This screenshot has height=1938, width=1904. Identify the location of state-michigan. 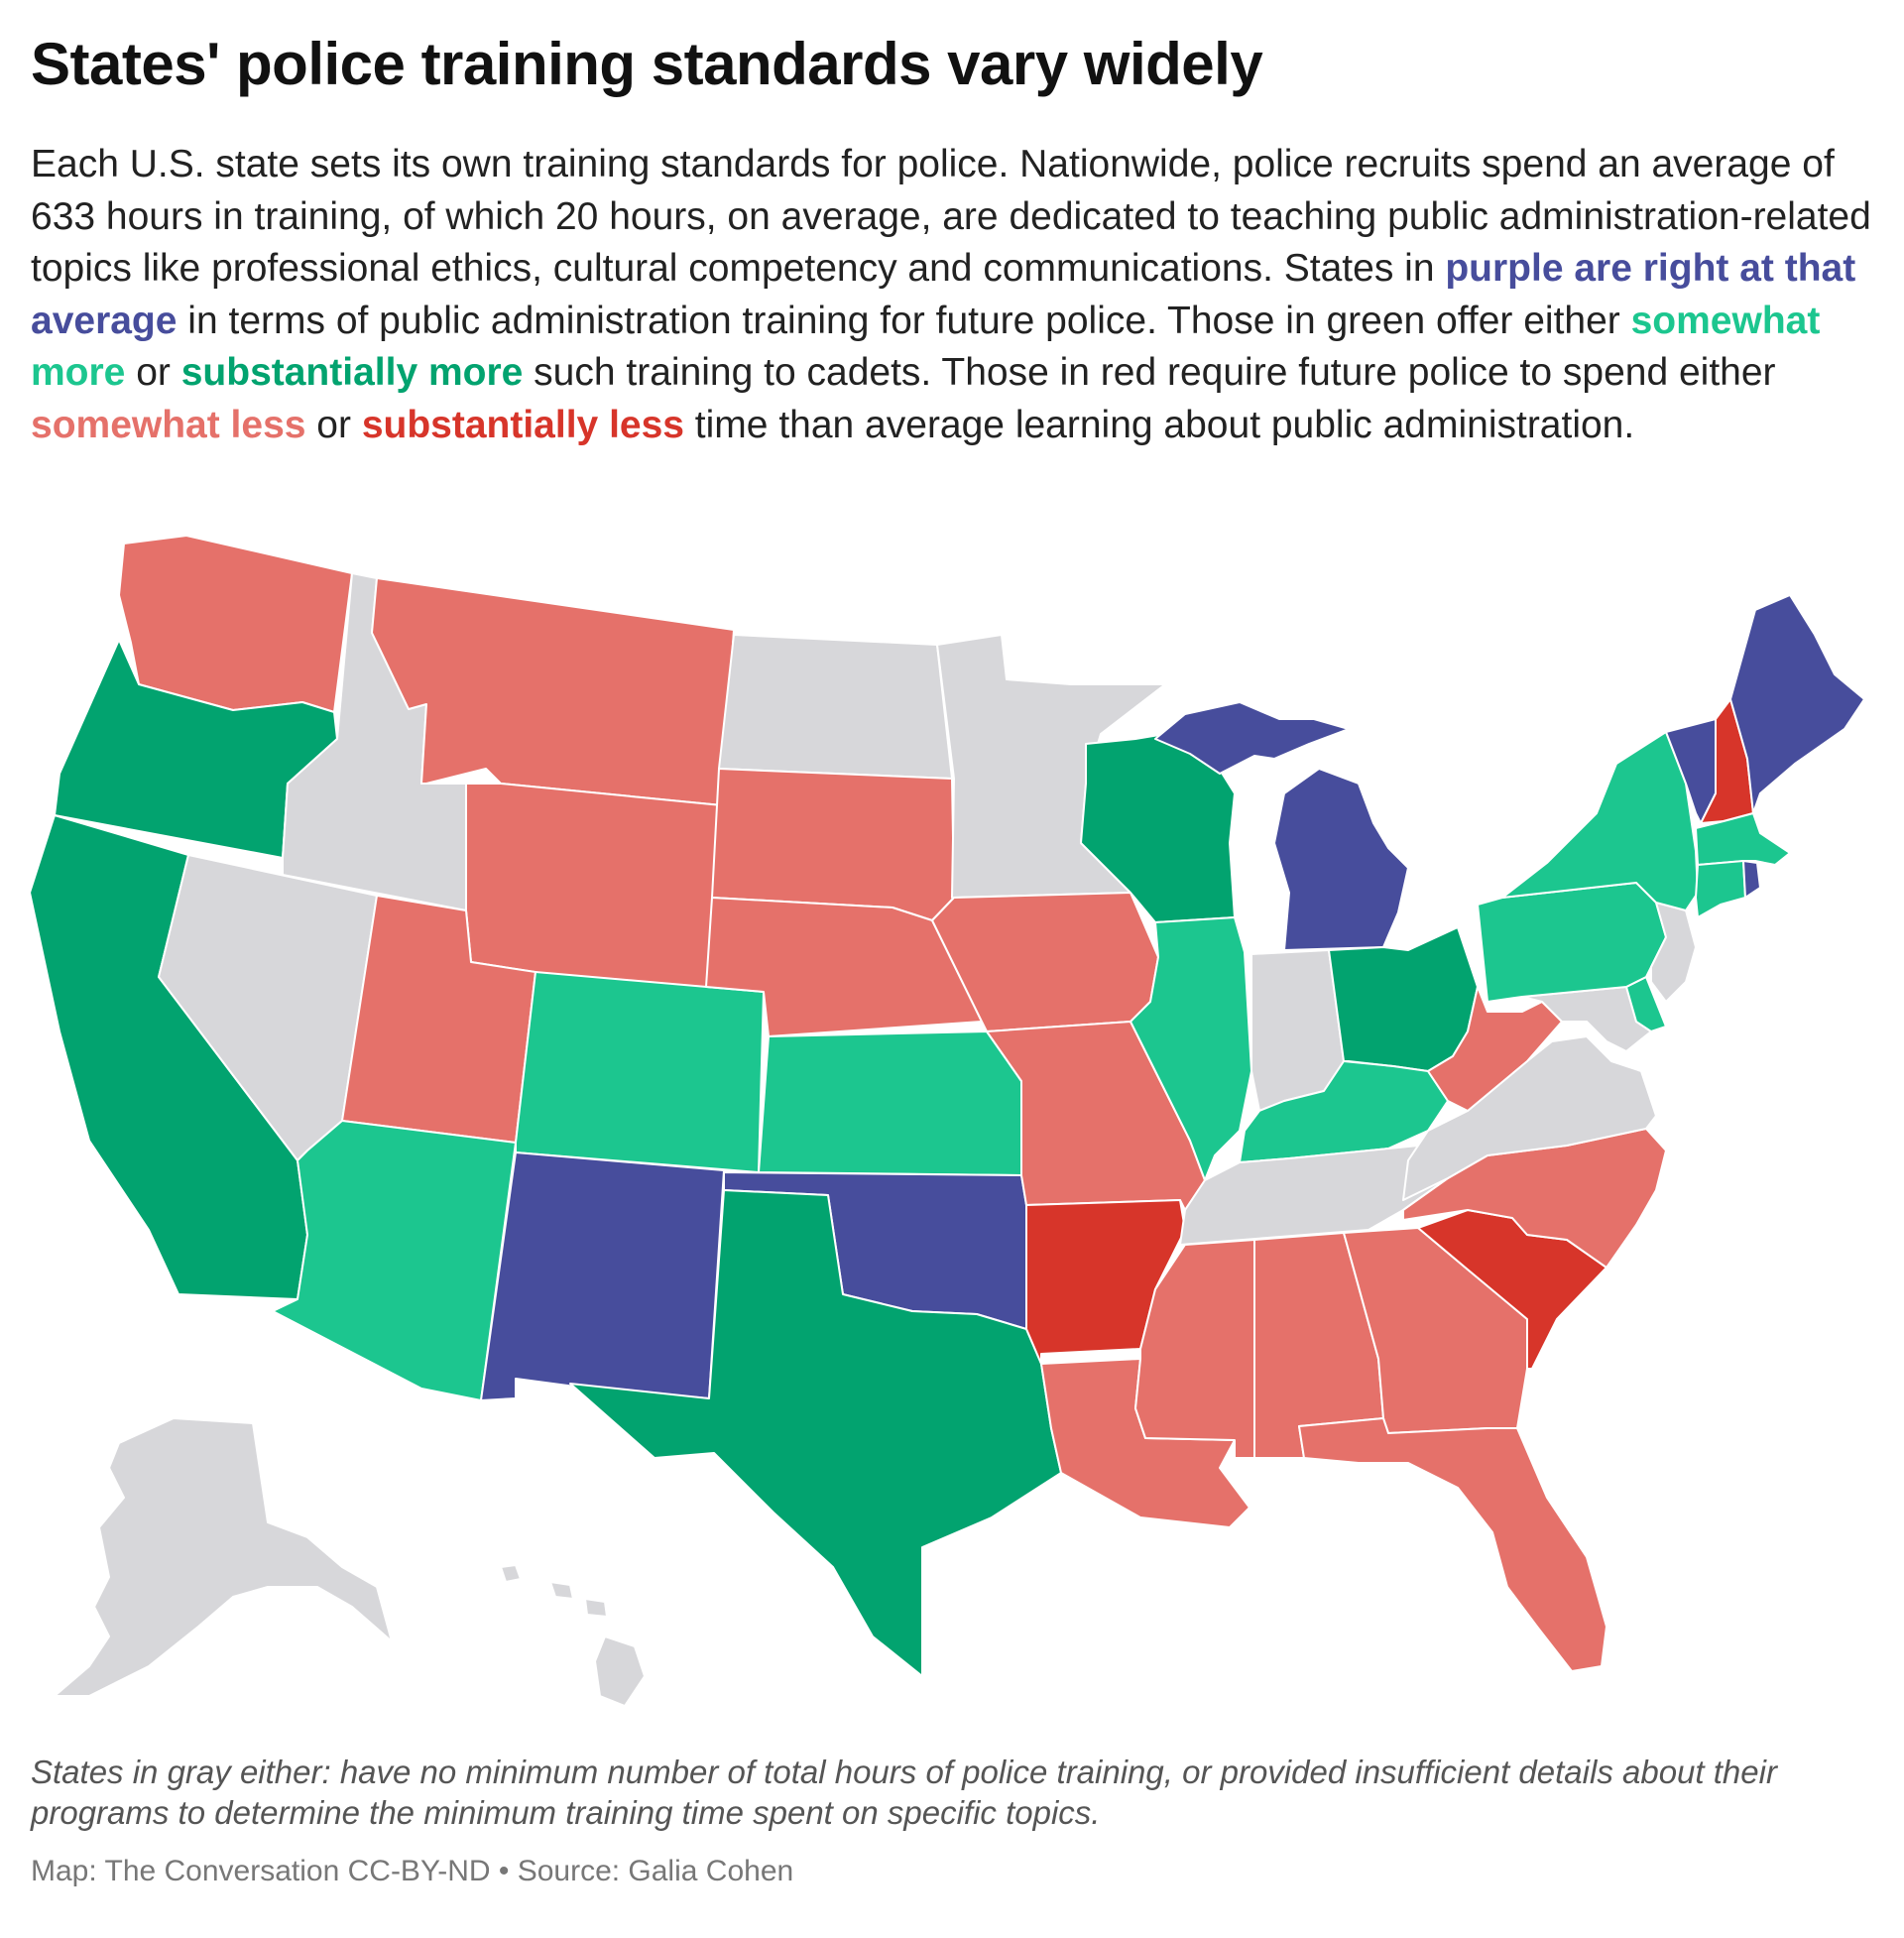
(1281, 826).